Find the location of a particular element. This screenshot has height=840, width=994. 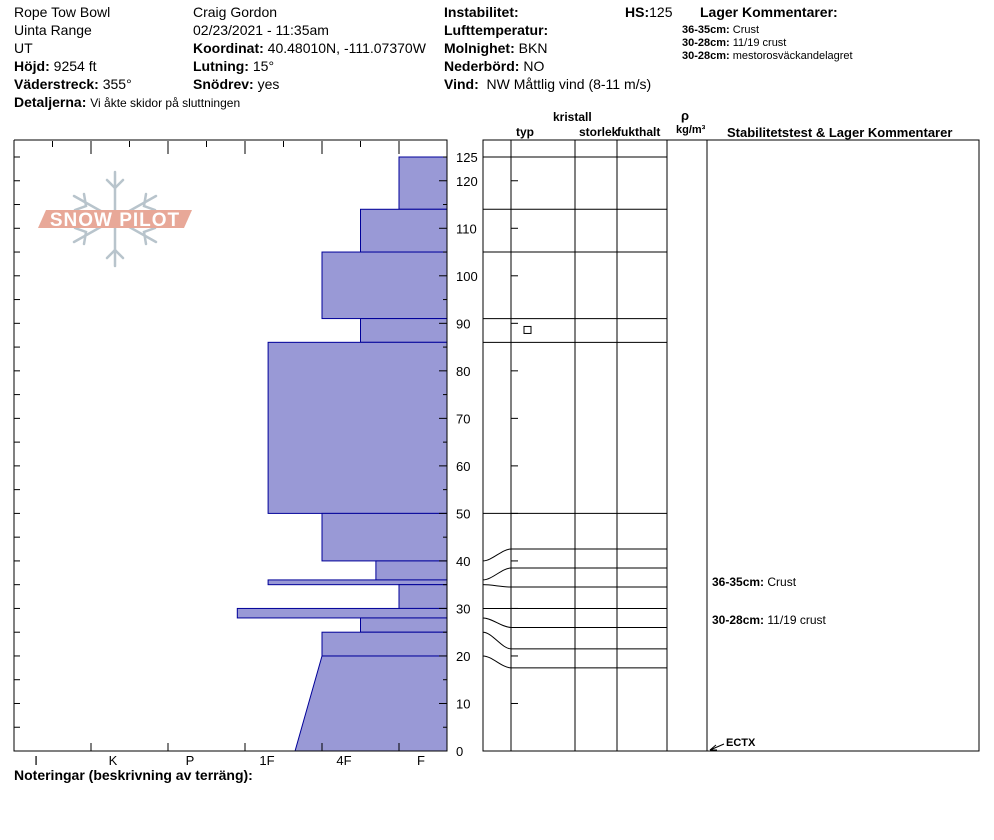

datetime: 02/23/2021 - 11:35am is located at coordinates (261, 30).